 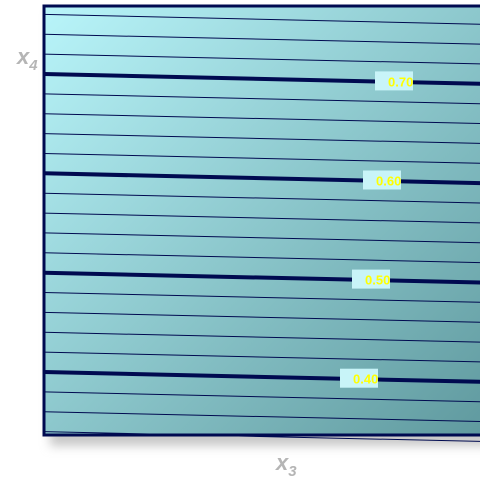 I want to click on contour-label-0-50: 0.50, so click(x=377, y=280).